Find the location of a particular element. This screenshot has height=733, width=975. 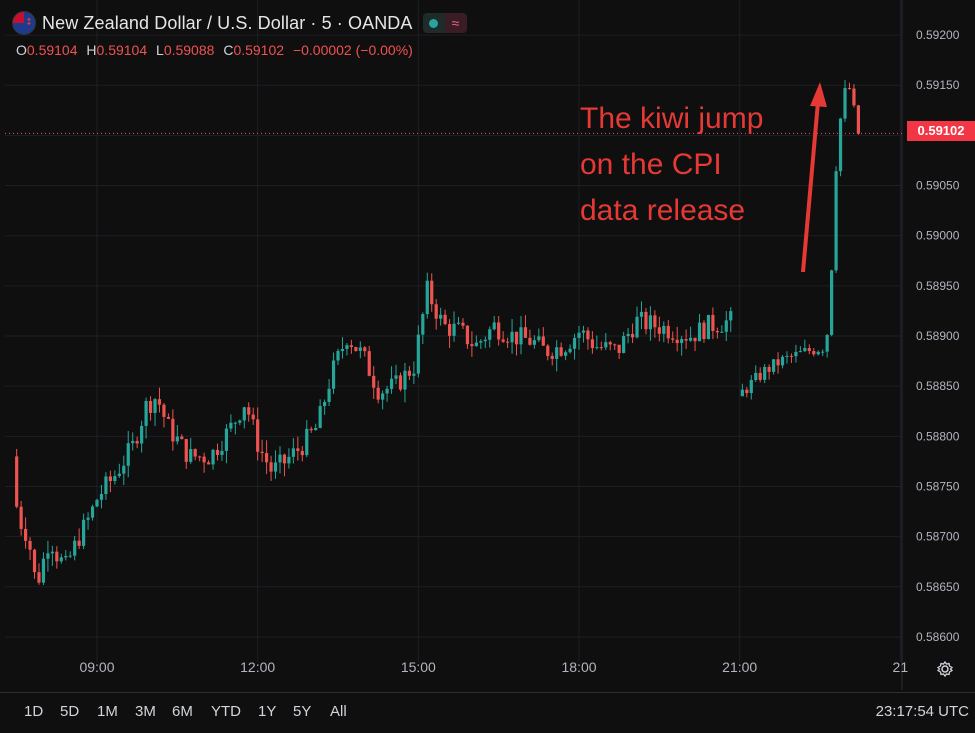

x-tick-label: 21:00 is located at coordinates (739, 667).